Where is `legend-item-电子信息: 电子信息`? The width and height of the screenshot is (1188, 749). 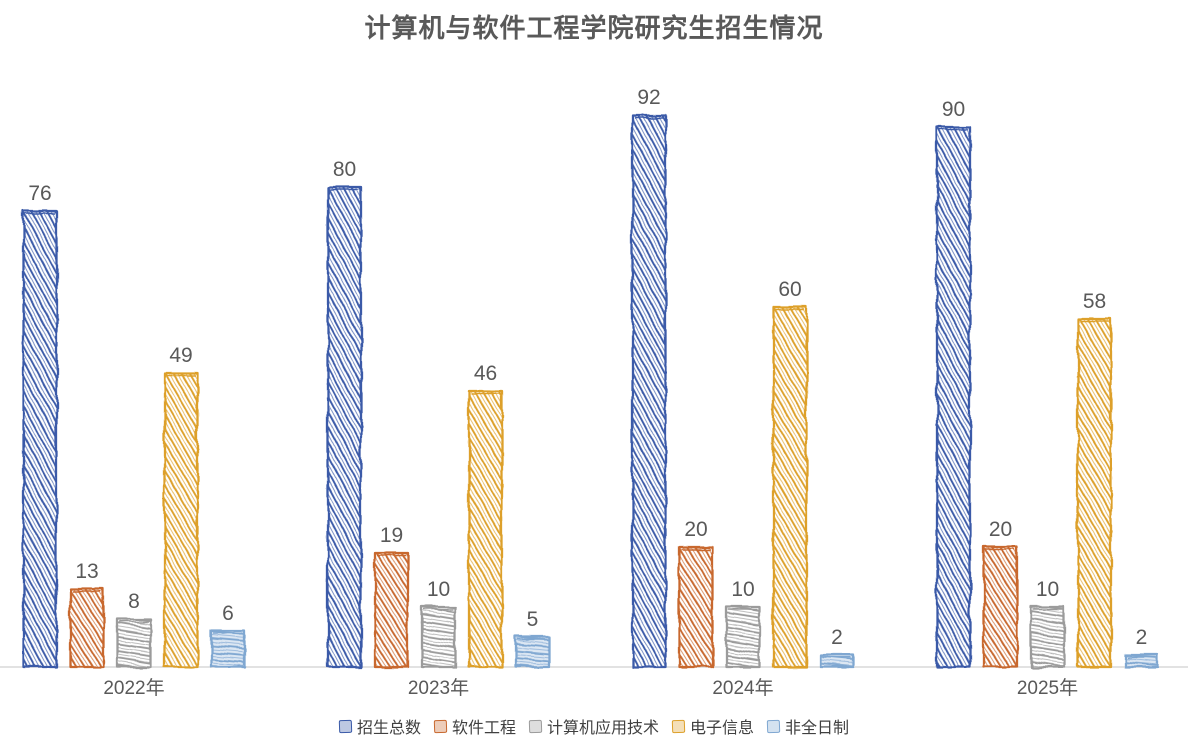 legend-item-电子信息: 电子信息 is located at coordinates (713, 726).